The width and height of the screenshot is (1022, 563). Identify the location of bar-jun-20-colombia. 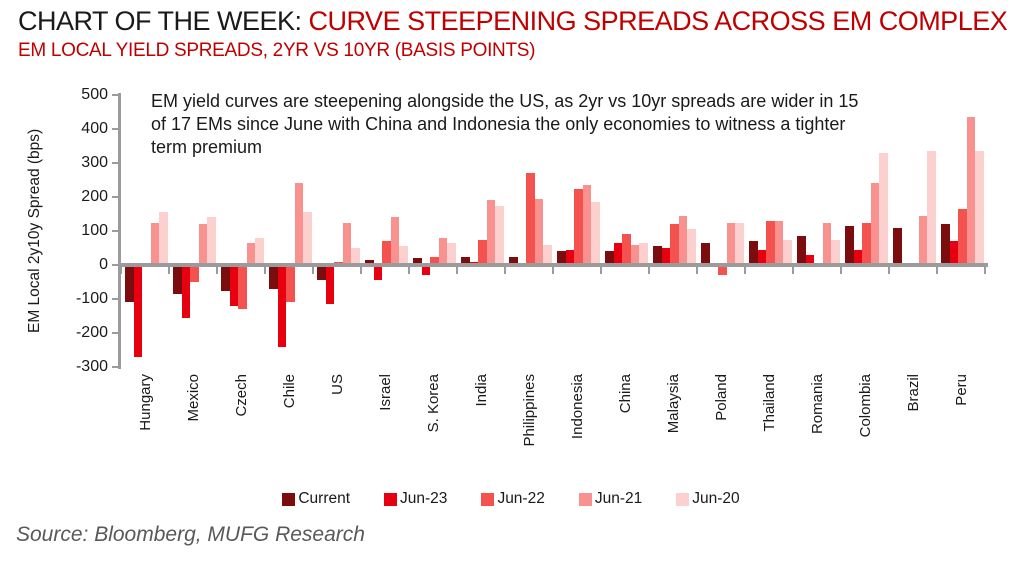
(883, 208).